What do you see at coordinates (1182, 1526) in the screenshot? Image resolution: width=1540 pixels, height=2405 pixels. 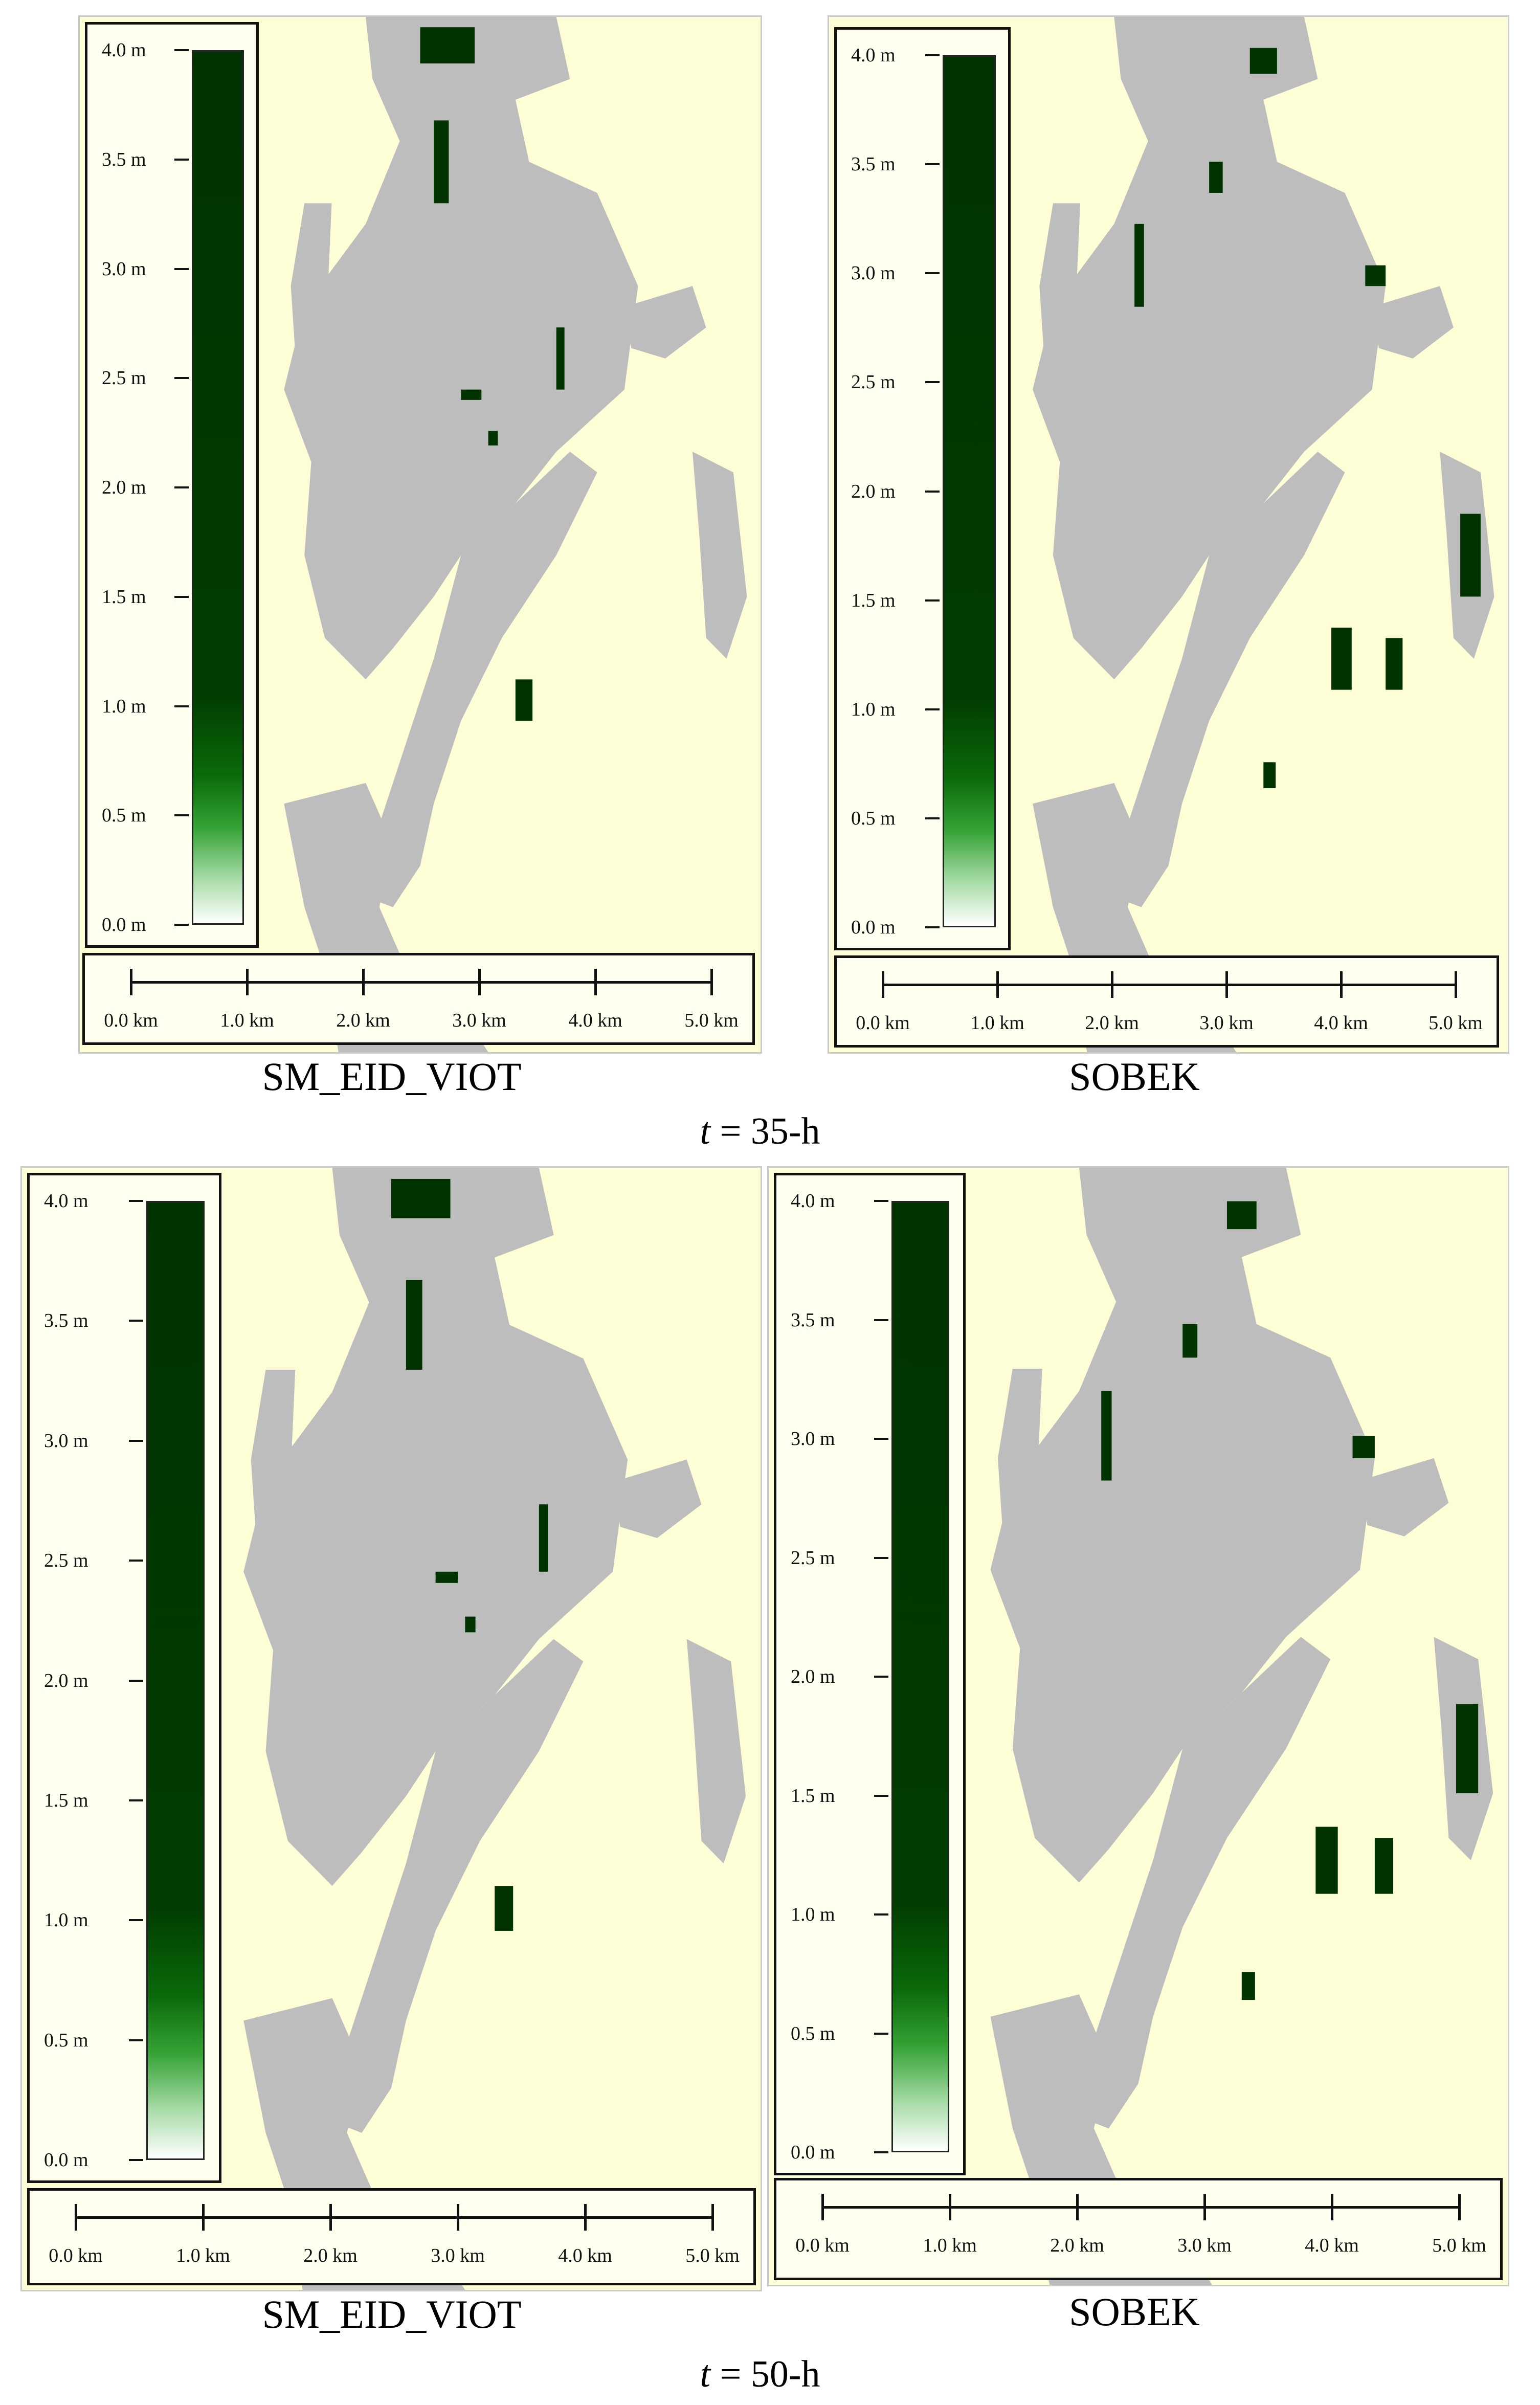 I see `flood-extent-main` at bounding box center [1182, 1526].